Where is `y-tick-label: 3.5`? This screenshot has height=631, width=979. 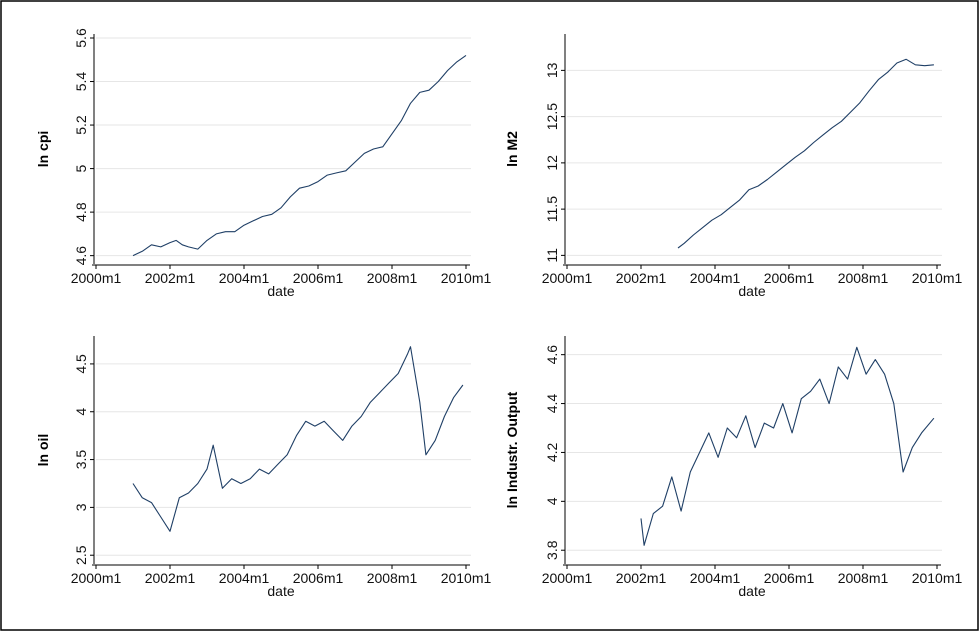
y-tick-label: 3.5 is located at coordinates (81, 460).